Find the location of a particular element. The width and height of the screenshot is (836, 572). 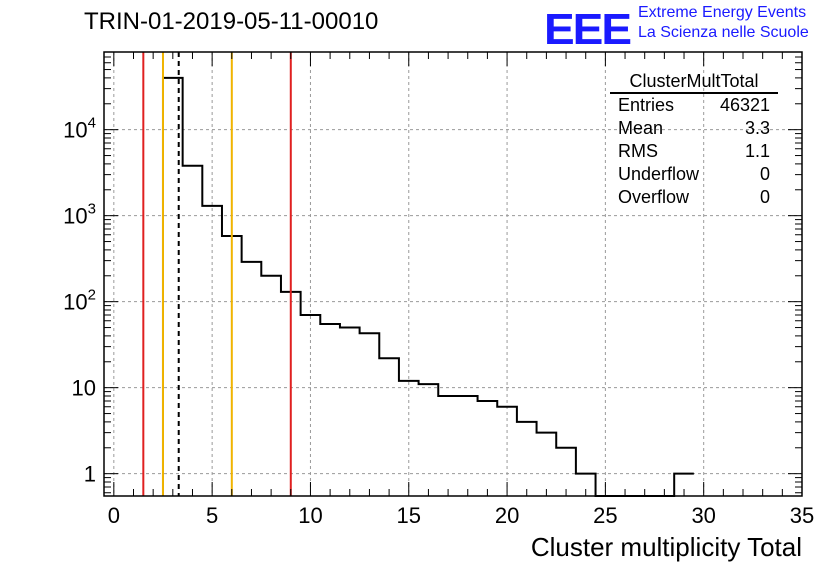

stats-label: Mean is located at coordinates (641, 128).